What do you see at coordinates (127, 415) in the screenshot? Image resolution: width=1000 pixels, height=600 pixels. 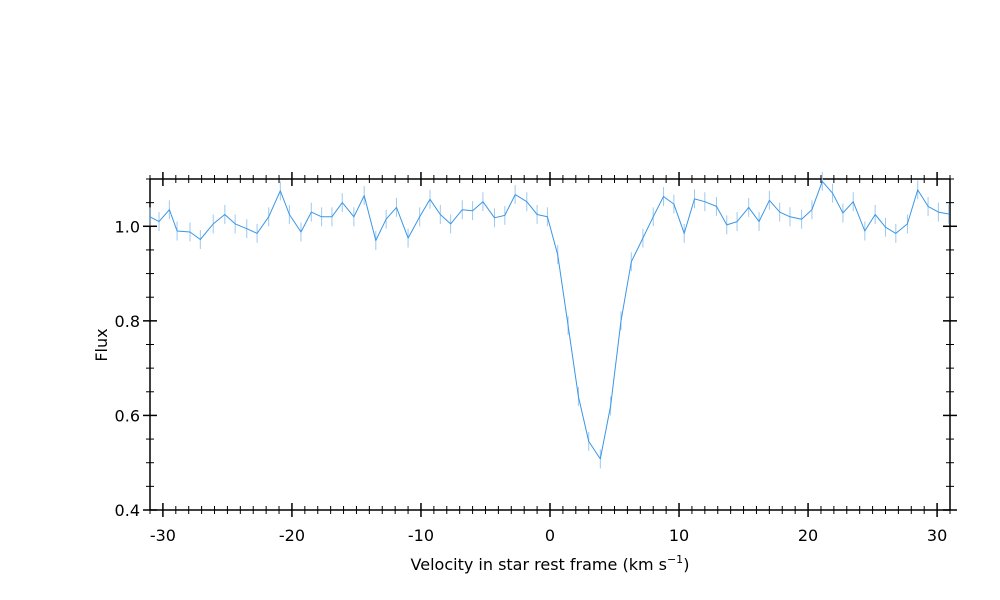 I see `y-tick-label-1: 0.6` at bounding box center [127, 415].